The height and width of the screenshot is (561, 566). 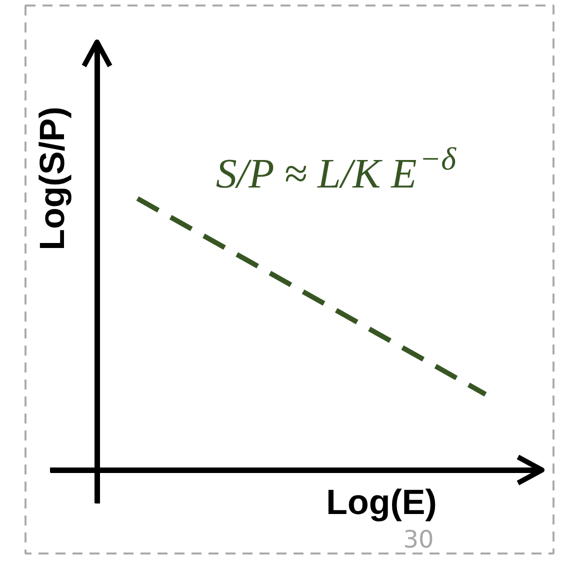 I want to click on x-axis-title: Log(E), so click(x=381, y=502).